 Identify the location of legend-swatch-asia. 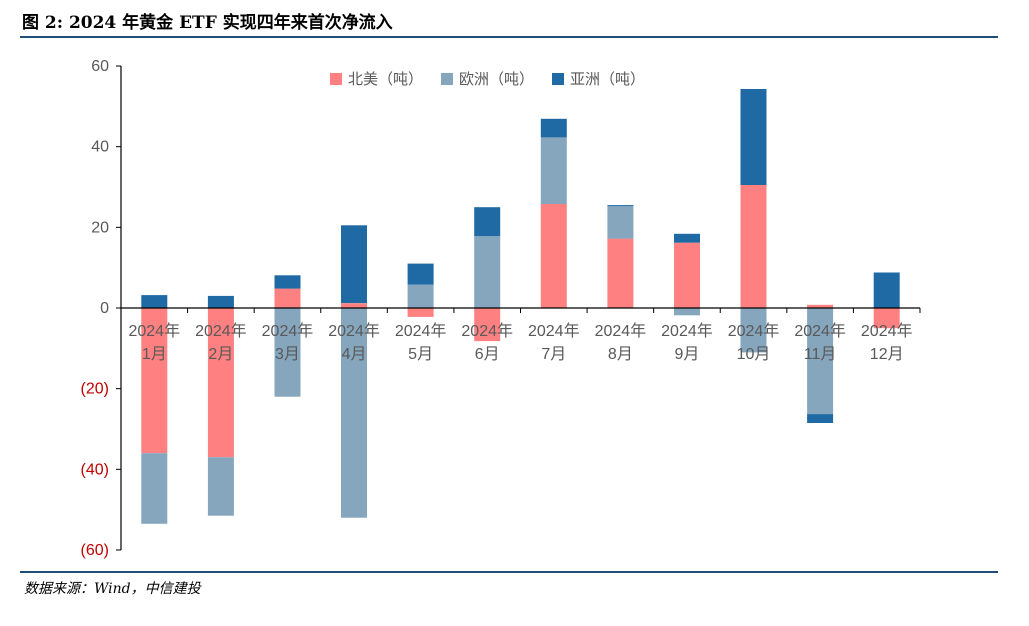
(558, 78).